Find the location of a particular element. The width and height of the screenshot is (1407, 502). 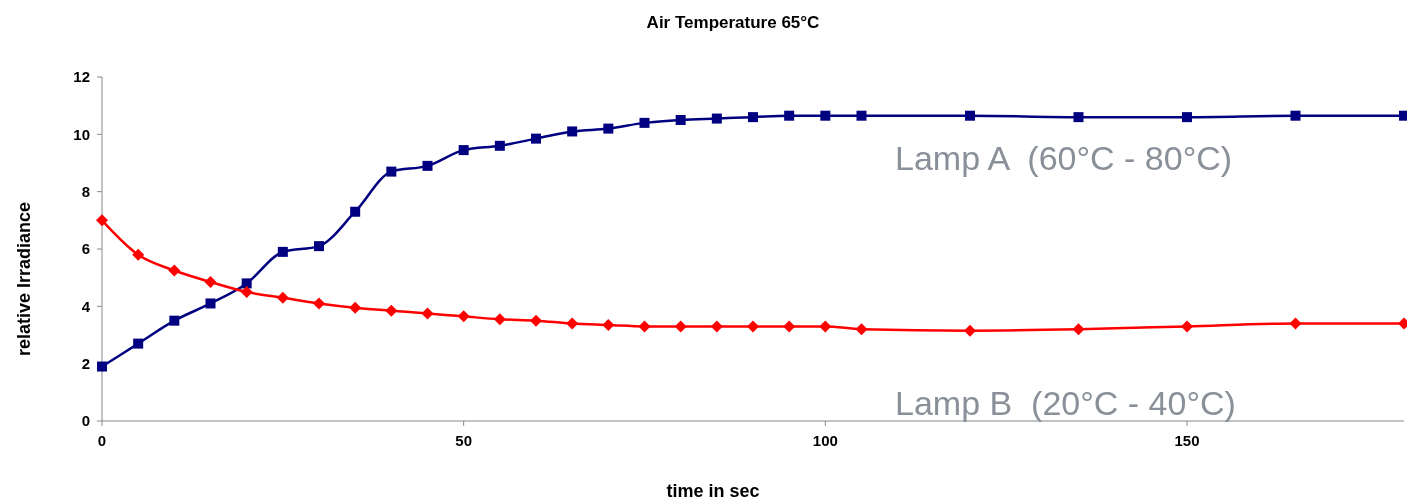

x-tick-label: 150 is located at coordinates (1187, 440).